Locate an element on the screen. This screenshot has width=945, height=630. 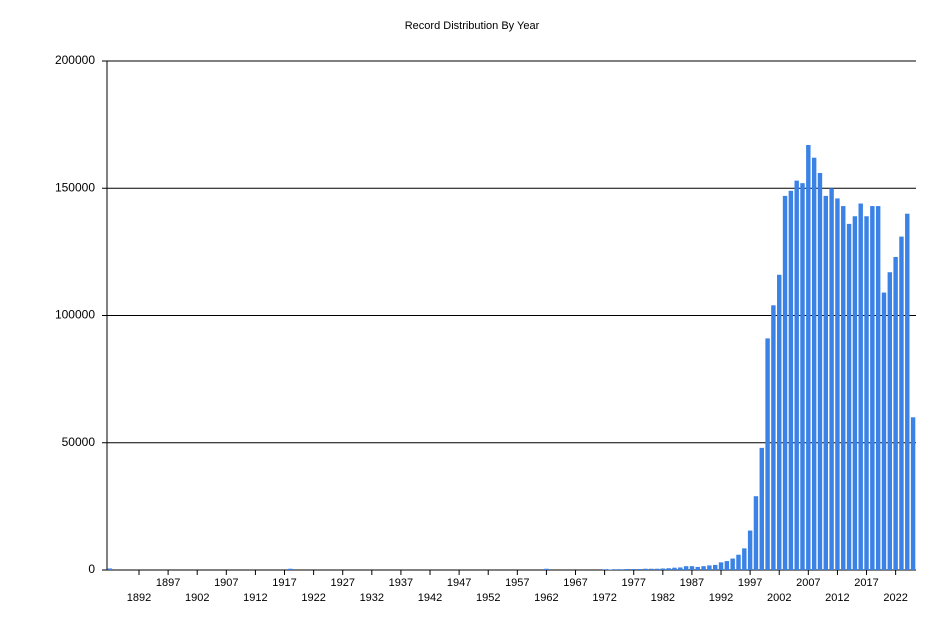
x-tick-label: 1952 is located at coordinates (488, 598).